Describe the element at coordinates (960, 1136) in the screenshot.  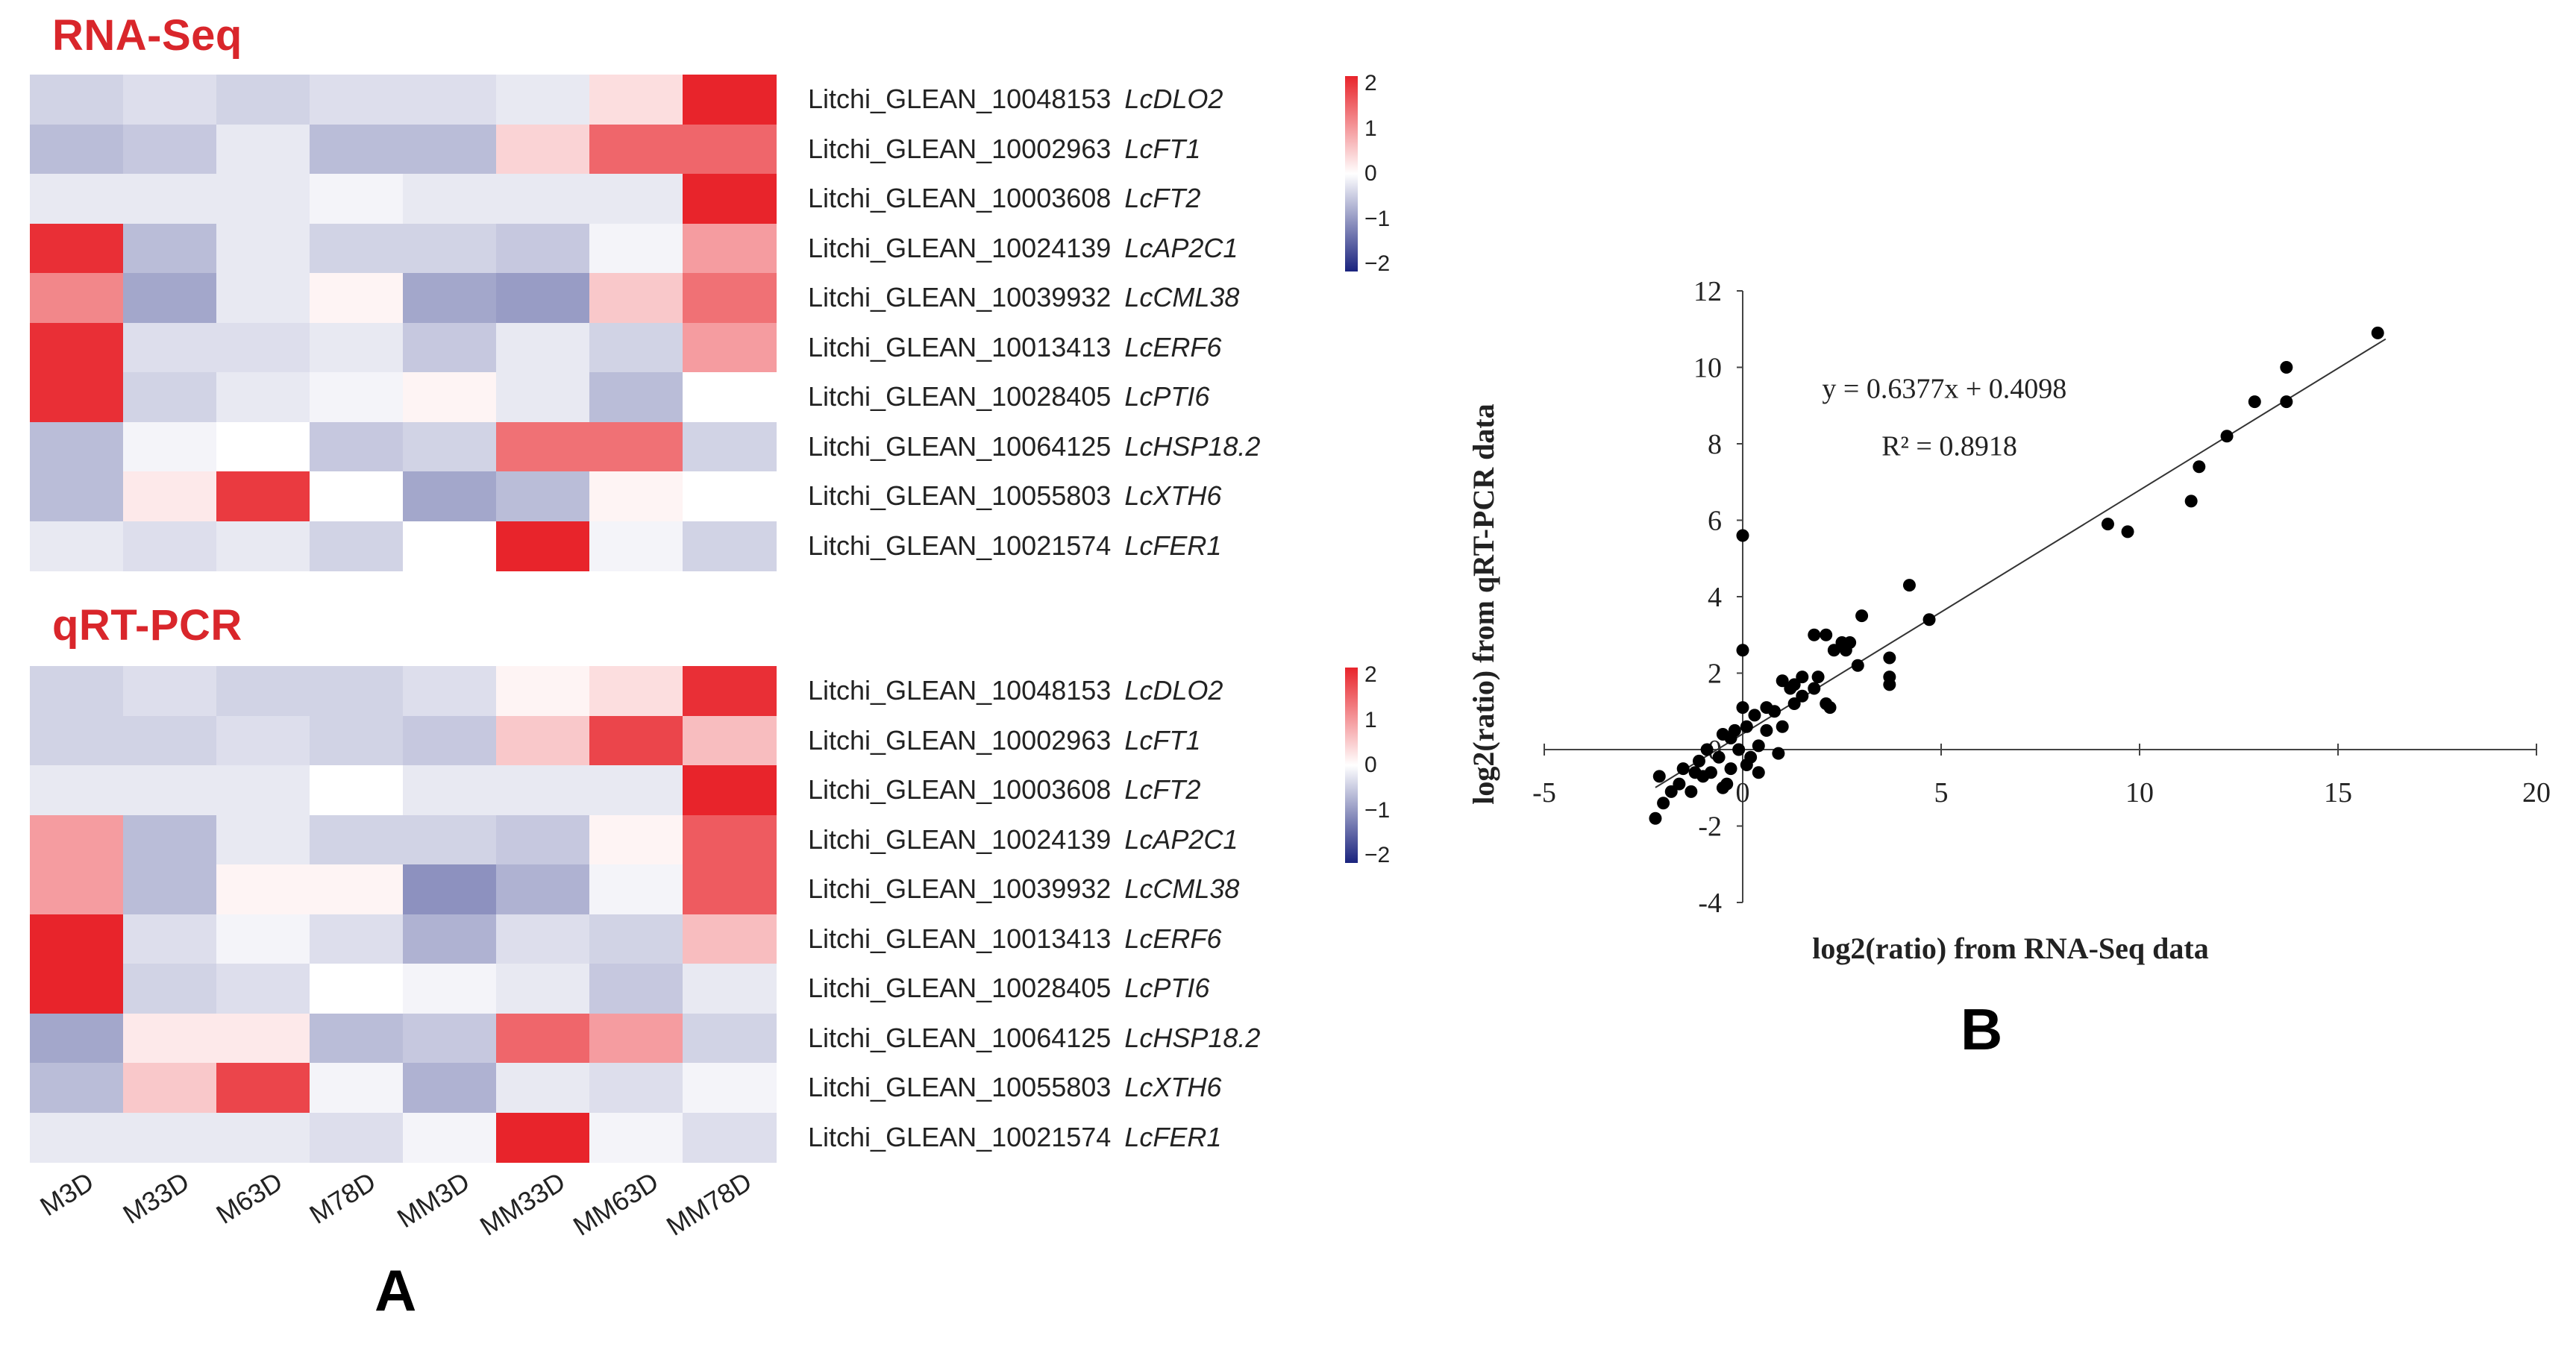
I see `gene-id: Litchi_GLEAN_10021574` at that location.